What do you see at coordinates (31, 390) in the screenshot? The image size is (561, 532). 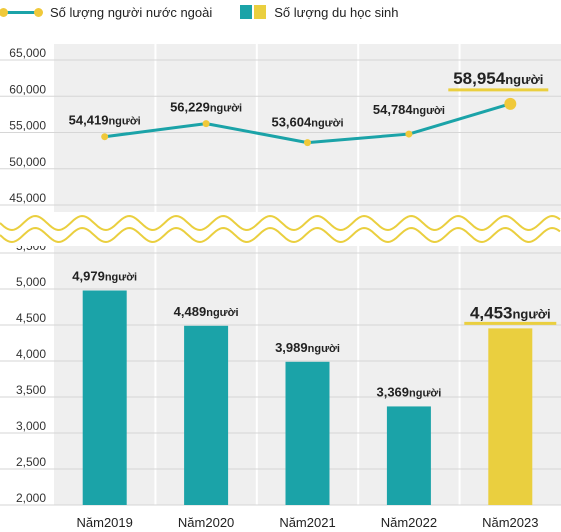 I see `bottom-y-tick-label: 3,500` at bounding box center [31, 390].